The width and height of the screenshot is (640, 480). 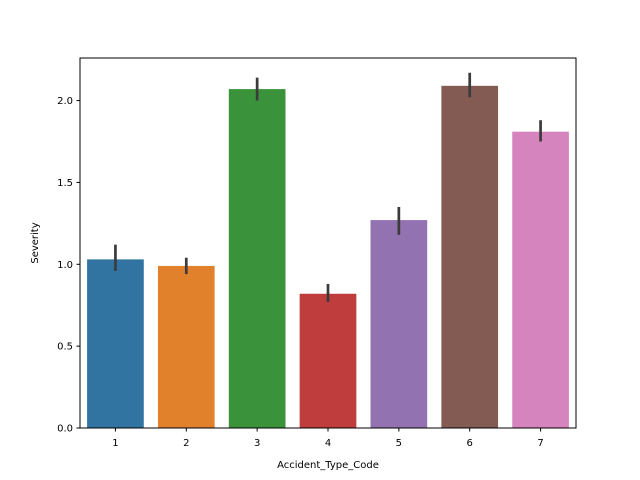 What do you see at coordinates (115, 443) in the screenshot?
I see `x-tick-label: 1` at bounding box center [115, 443].